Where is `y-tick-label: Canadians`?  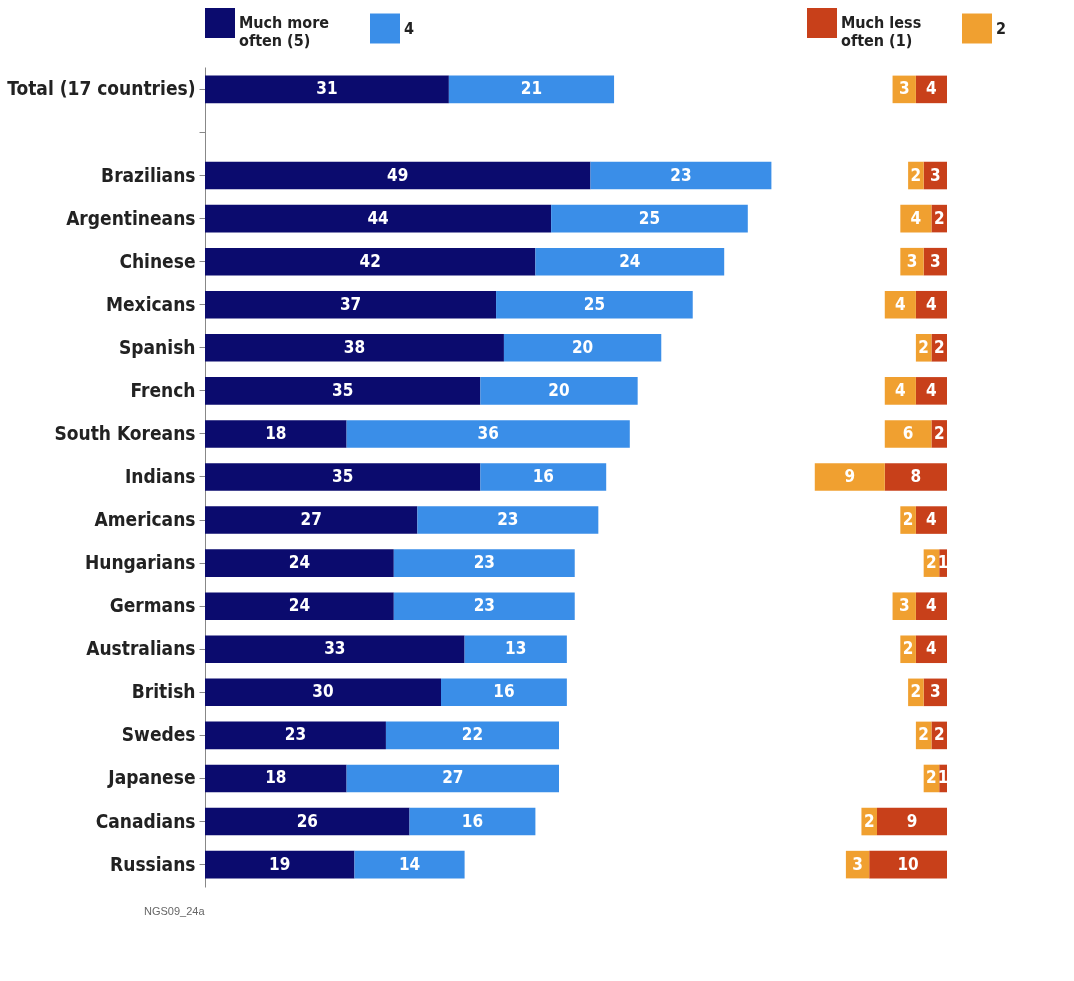 y-tick-label: Canadians is located at coordinates (145, 820).